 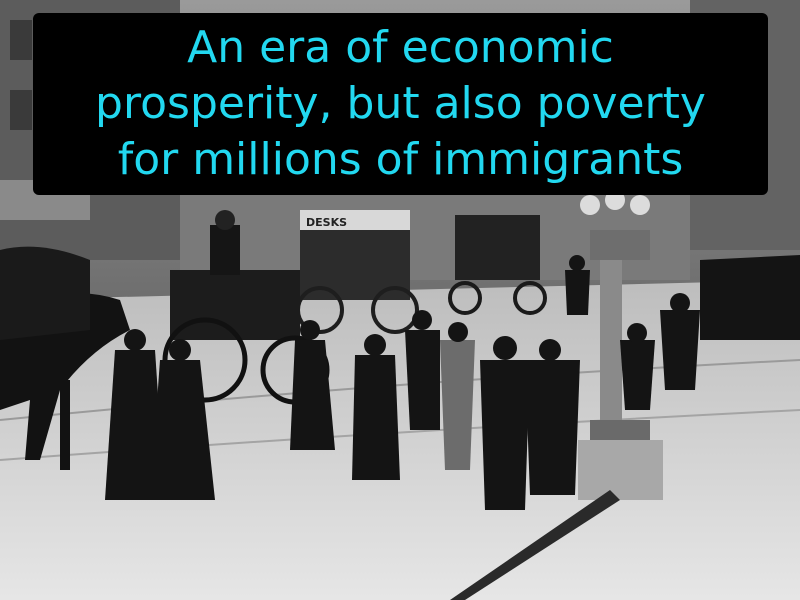 I want to click on delivery-wagon-desks, so click(x=357, y=272).